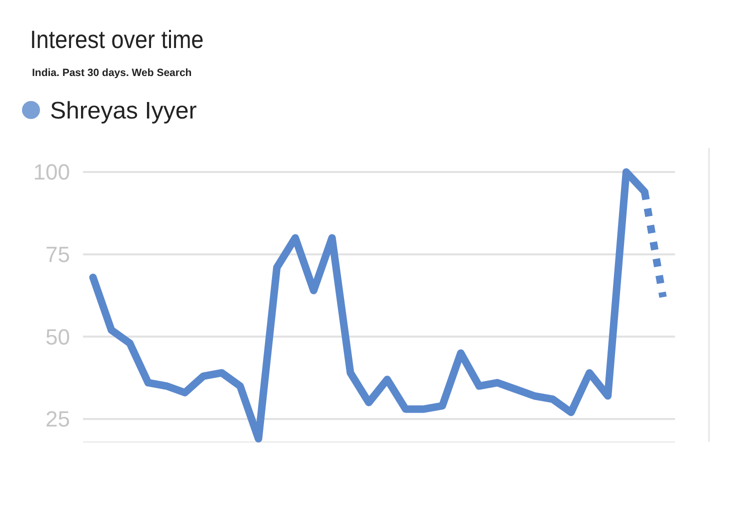  Describe the element at coordinates (58, 255) in the screenshot. I see `y-tick-label: 75` at that location.